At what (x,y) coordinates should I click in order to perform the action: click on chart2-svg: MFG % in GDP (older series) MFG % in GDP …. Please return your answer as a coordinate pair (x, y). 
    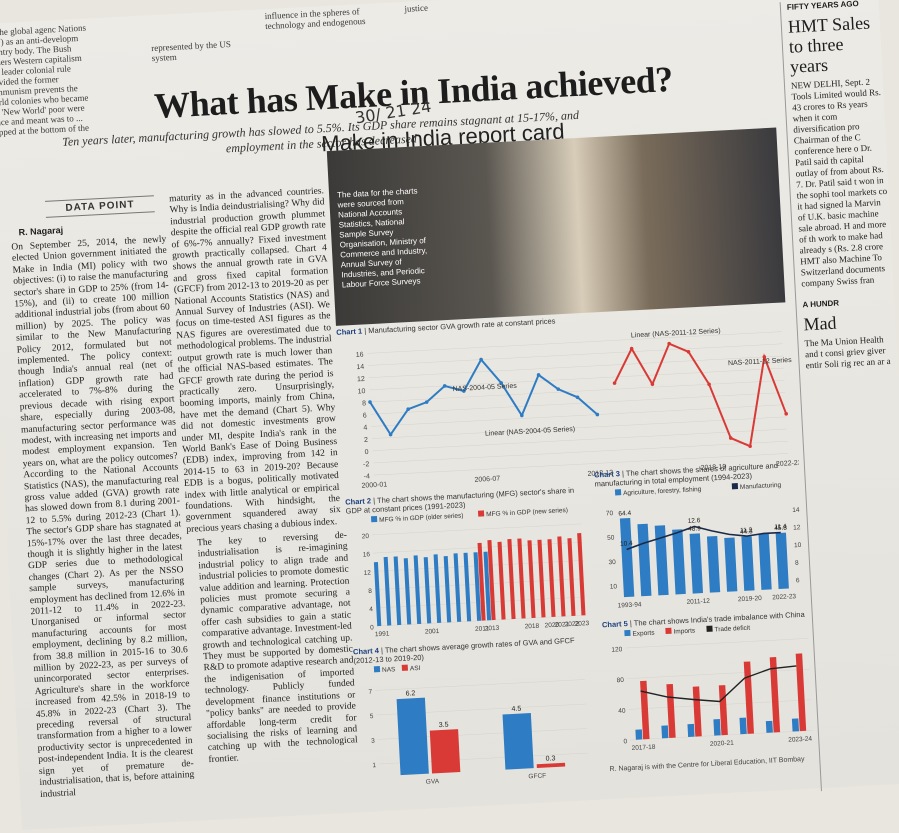
    Looking at the image, I should click on (476, 572).